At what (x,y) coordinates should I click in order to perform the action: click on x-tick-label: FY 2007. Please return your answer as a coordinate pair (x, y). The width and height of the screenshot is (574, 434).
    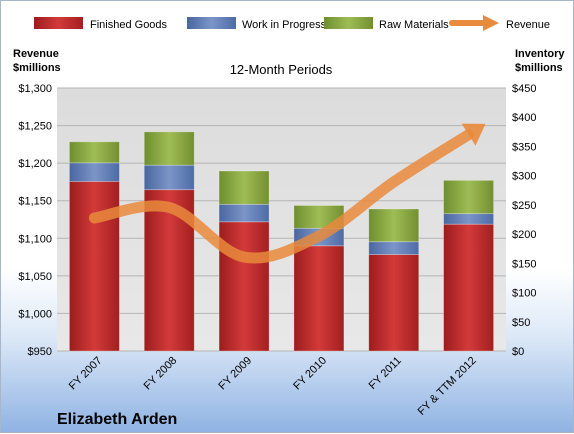
    Looking at the image, I should click on (86, 374).